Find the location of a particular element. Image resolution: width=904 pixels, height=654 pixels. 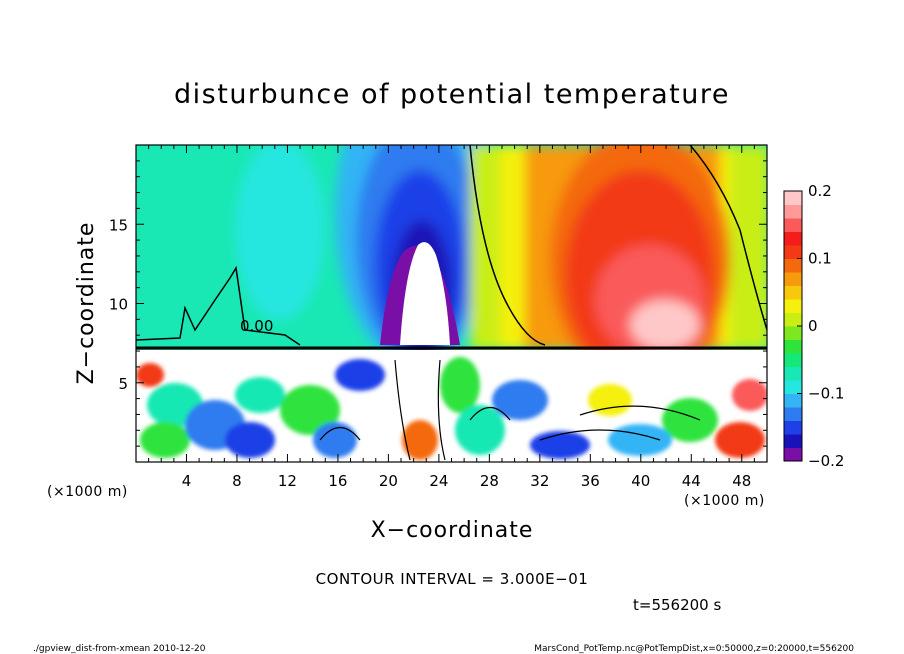

colorbar-tick-label: −0.1 is located at coordinates (826, 394).